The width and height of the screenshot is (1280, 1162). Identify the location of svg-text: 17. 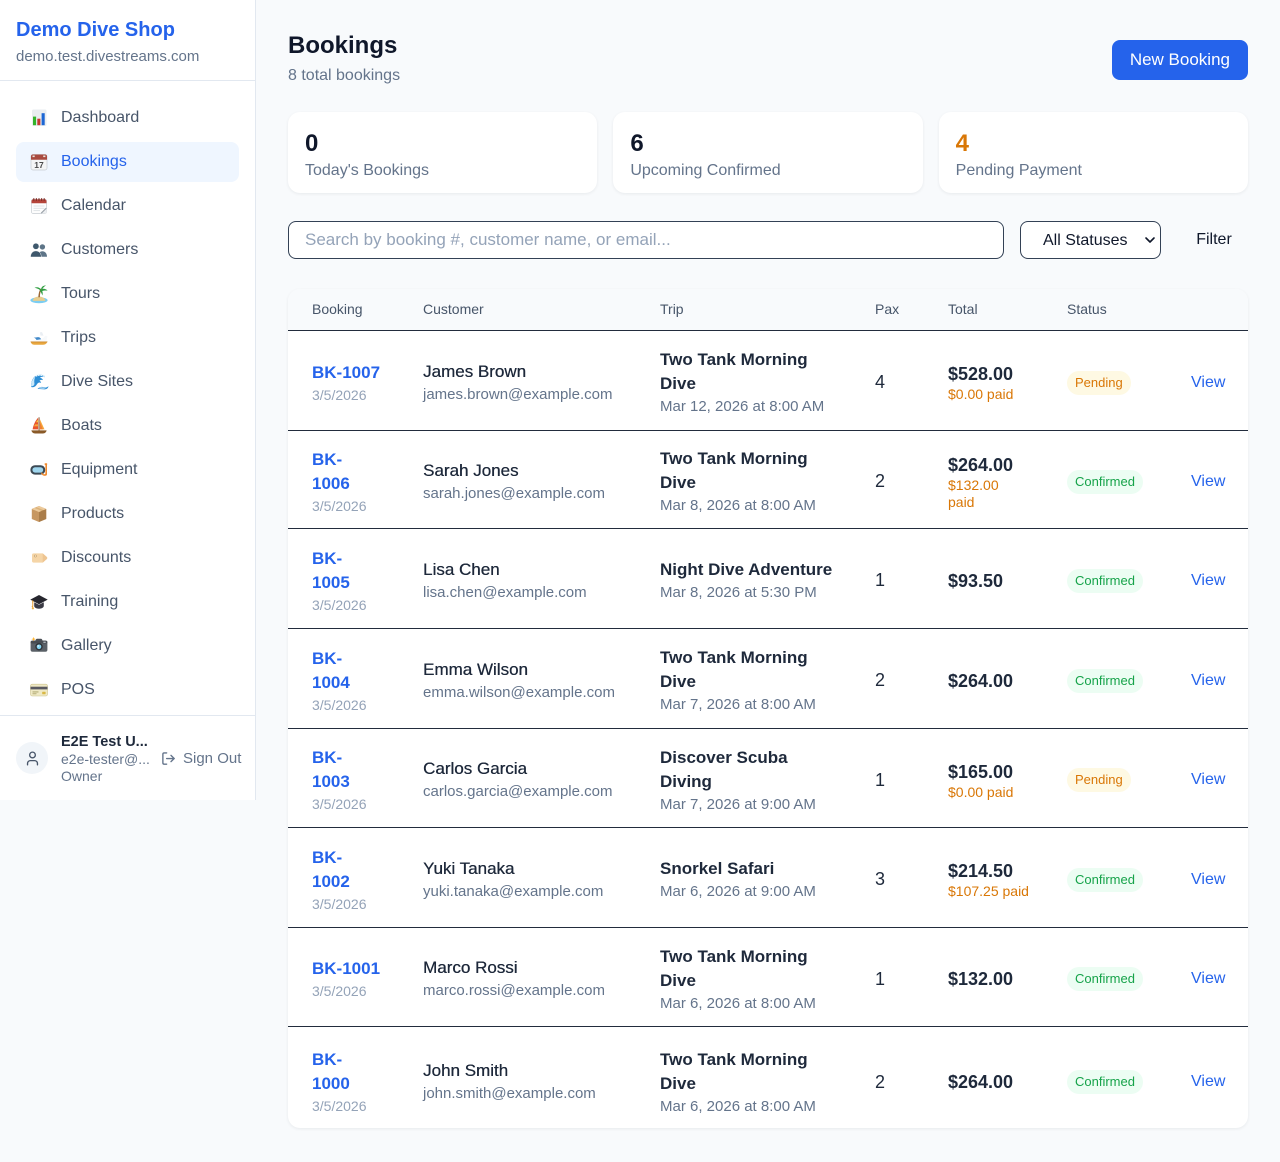
(39, 165).